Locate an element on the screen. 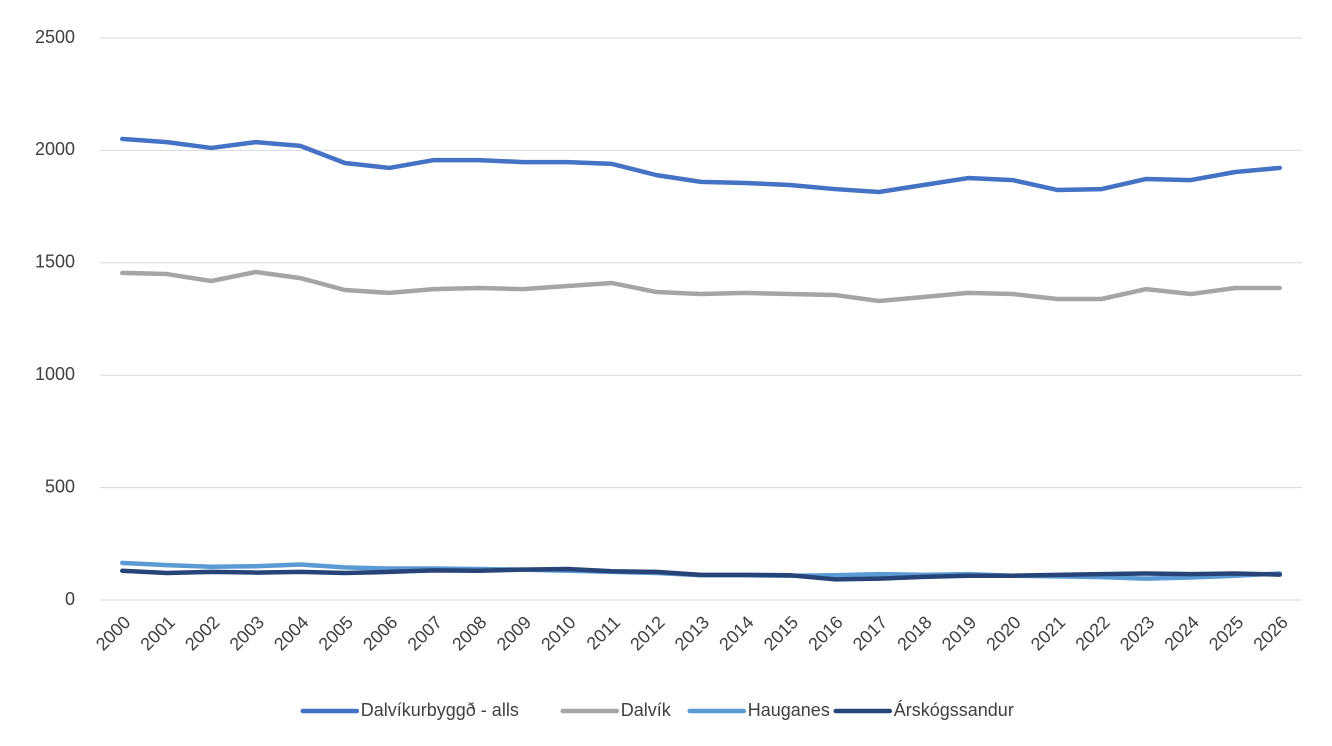  x-tick-label: 2010 is located at coordinates (558, 633).